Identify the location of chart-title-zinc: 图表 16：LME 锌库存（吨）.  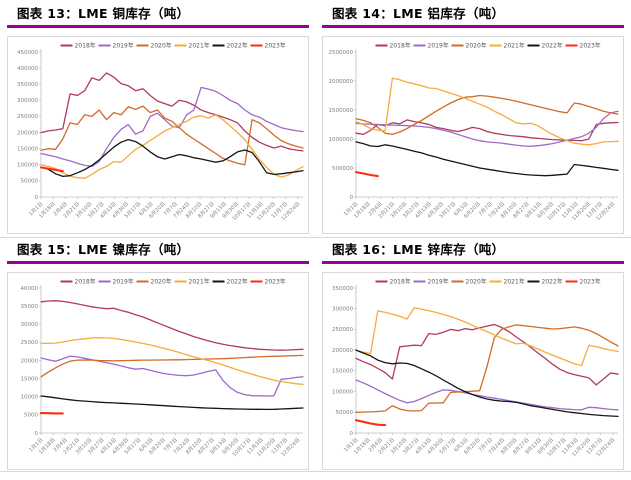
(418, 249).